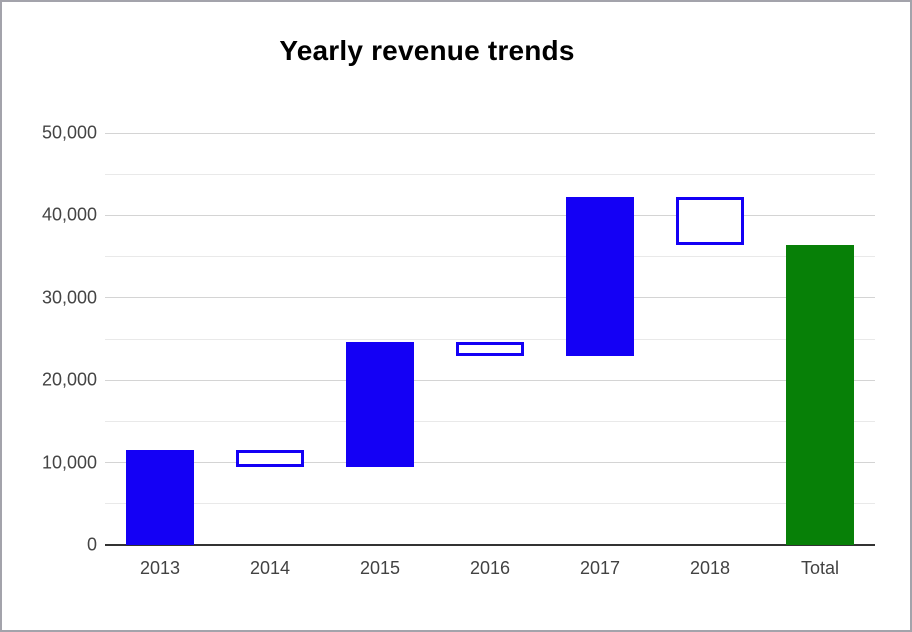 This screenshot has width=912, height=632. Describe the element at coordinates (270, 568) in the screenshot. I see `x-axis-label-2014: 2014` at that location.